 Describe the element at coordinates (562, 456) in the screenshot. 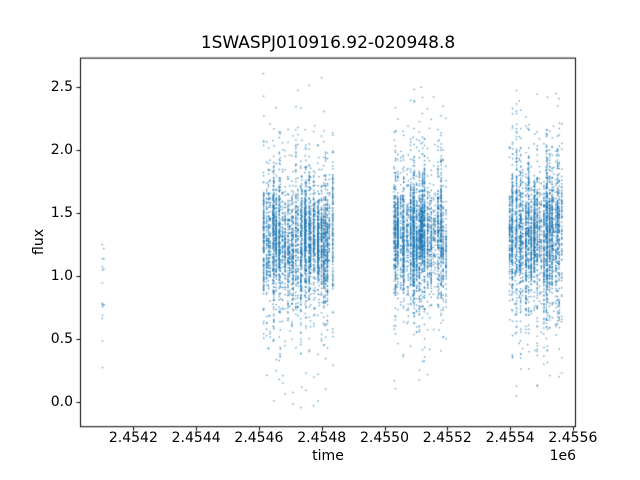

I see `x-axis-offset-label: 1e6` at that location.